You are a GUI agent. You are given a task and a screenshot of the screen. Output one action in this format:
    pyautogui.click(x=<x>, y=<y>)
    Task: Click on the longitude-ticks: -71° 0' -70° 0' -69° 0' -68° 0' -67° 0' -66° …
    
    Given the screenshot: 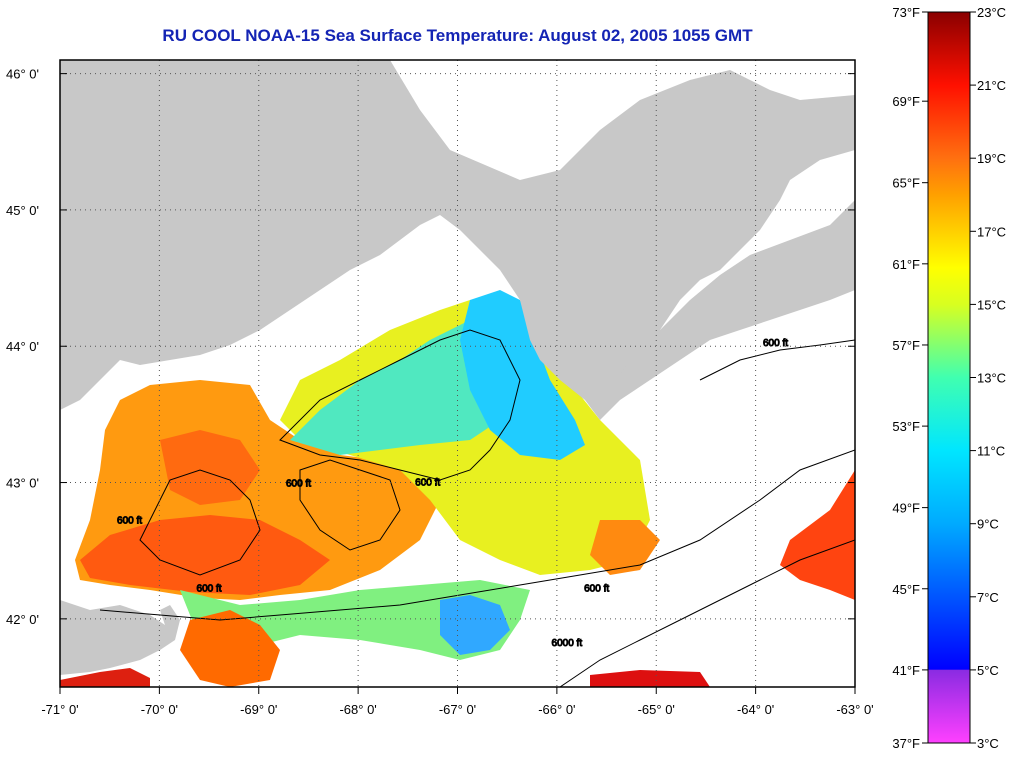 What is the action you would take?
    pyautogui.click(x=457, y=702)
    